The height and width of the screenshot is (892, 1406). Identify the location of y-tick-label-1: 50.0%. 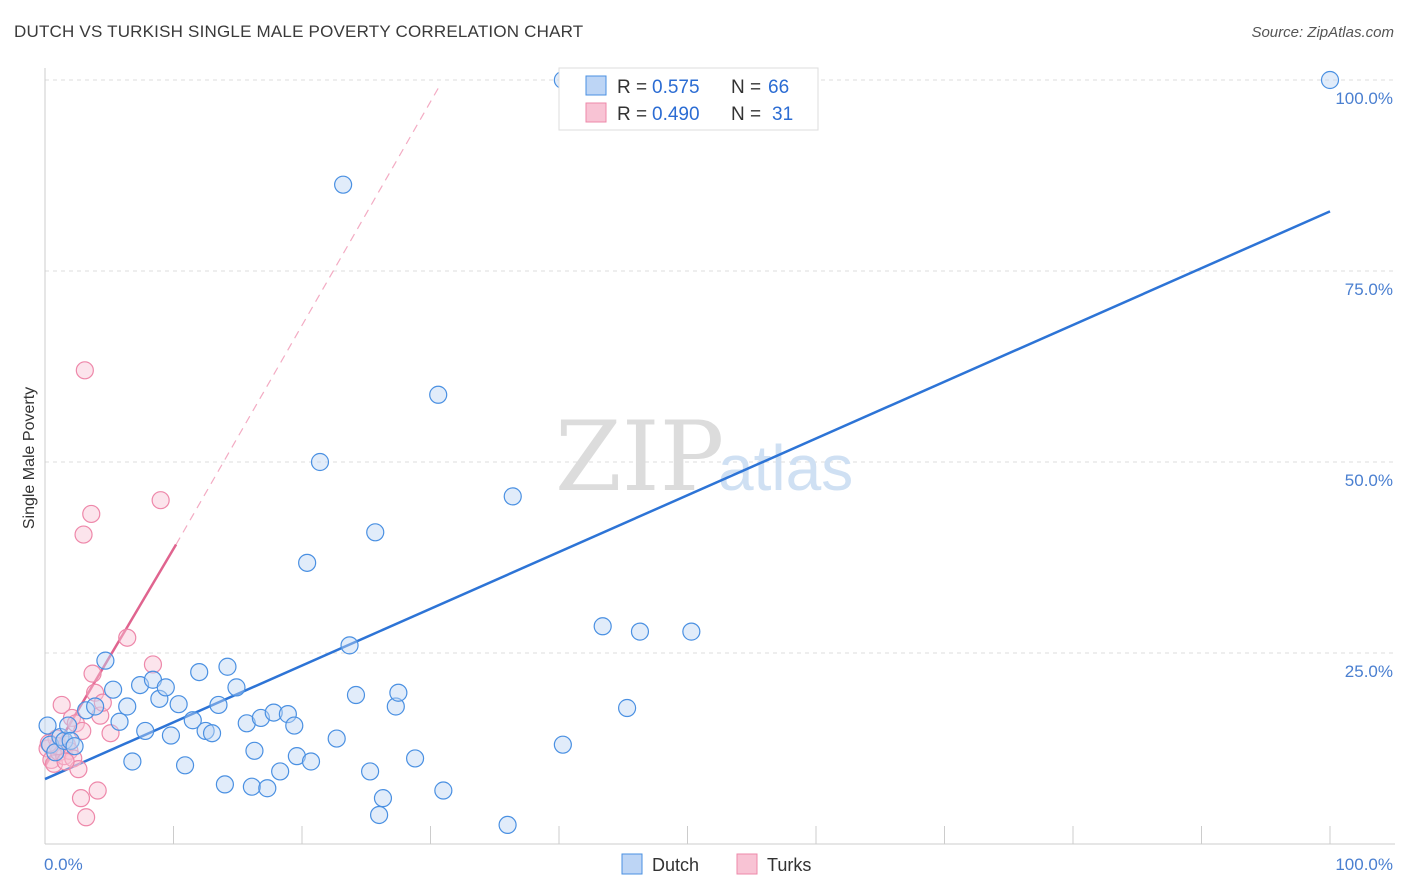
(1369, 480).